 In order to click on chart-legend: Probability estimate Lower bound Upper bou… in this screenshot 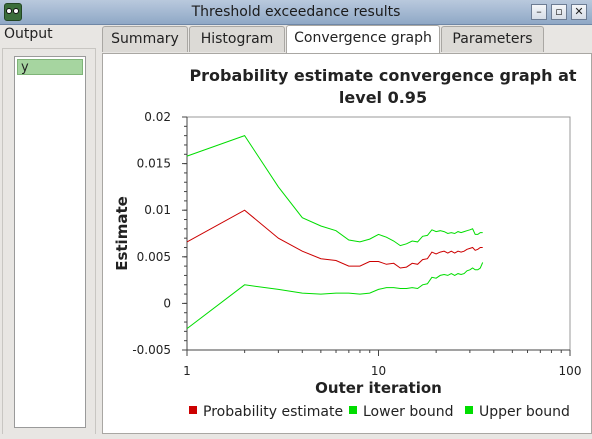, I will do `click(379, 412)`.